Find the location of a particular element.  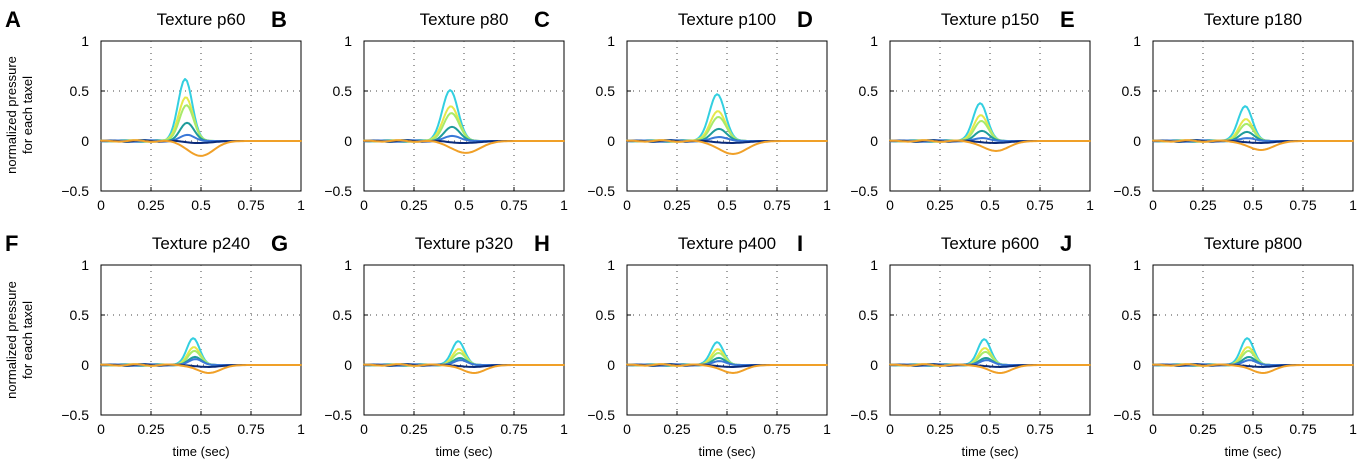

panel-b: 0 0.25 0.5 0.75 1 1 0.5 0 −0.5 B Texture p80 is located at coordinates (419, 110).